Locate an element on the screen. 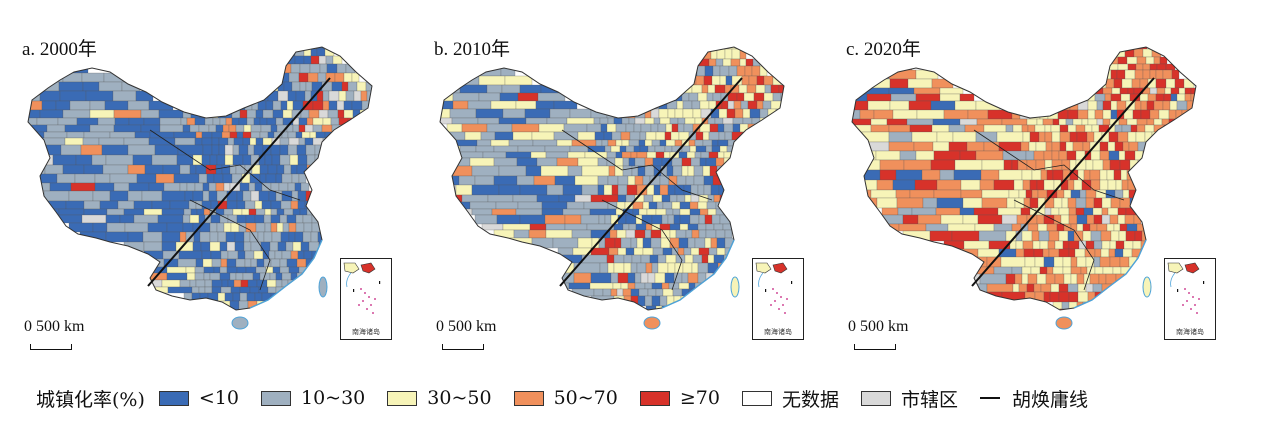 The image size is (1267, 427). province-boundary is located at coordinates (225, 165).